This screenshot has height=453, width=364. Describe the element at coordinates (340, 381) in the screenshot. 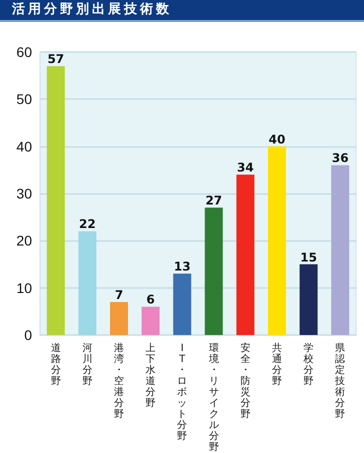

I see `x-tick-label: 県認定技術分野` at that location.